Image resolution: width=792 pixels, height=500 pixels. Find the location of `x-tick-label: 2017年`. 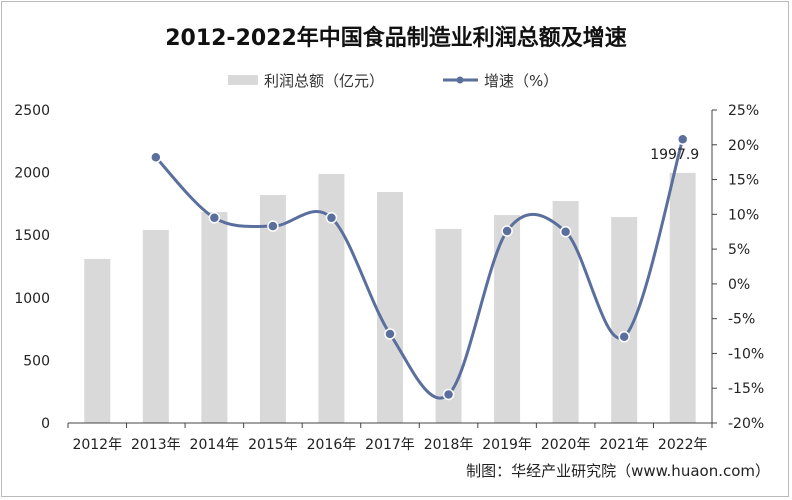

x-tick-label: 2017年 is located at coordinates (390, 445).